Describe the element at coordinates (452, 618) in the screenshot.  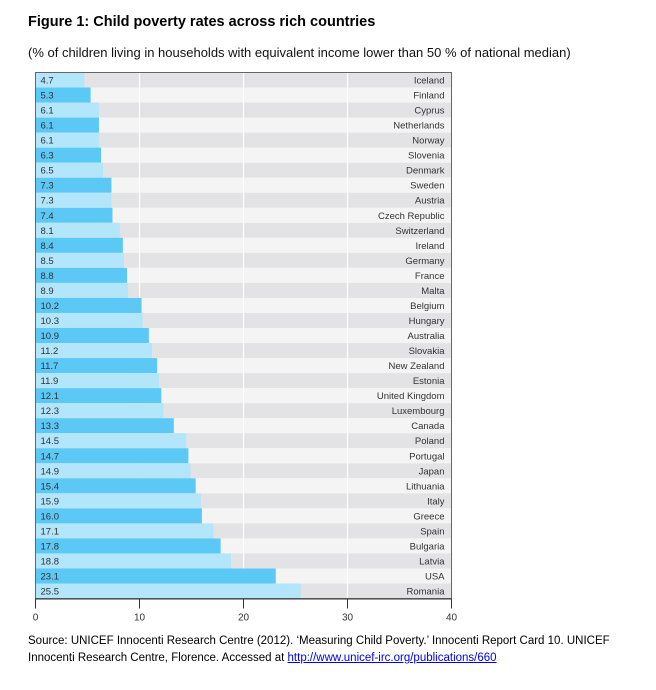
I see `x-tick-label: 40` at that location.